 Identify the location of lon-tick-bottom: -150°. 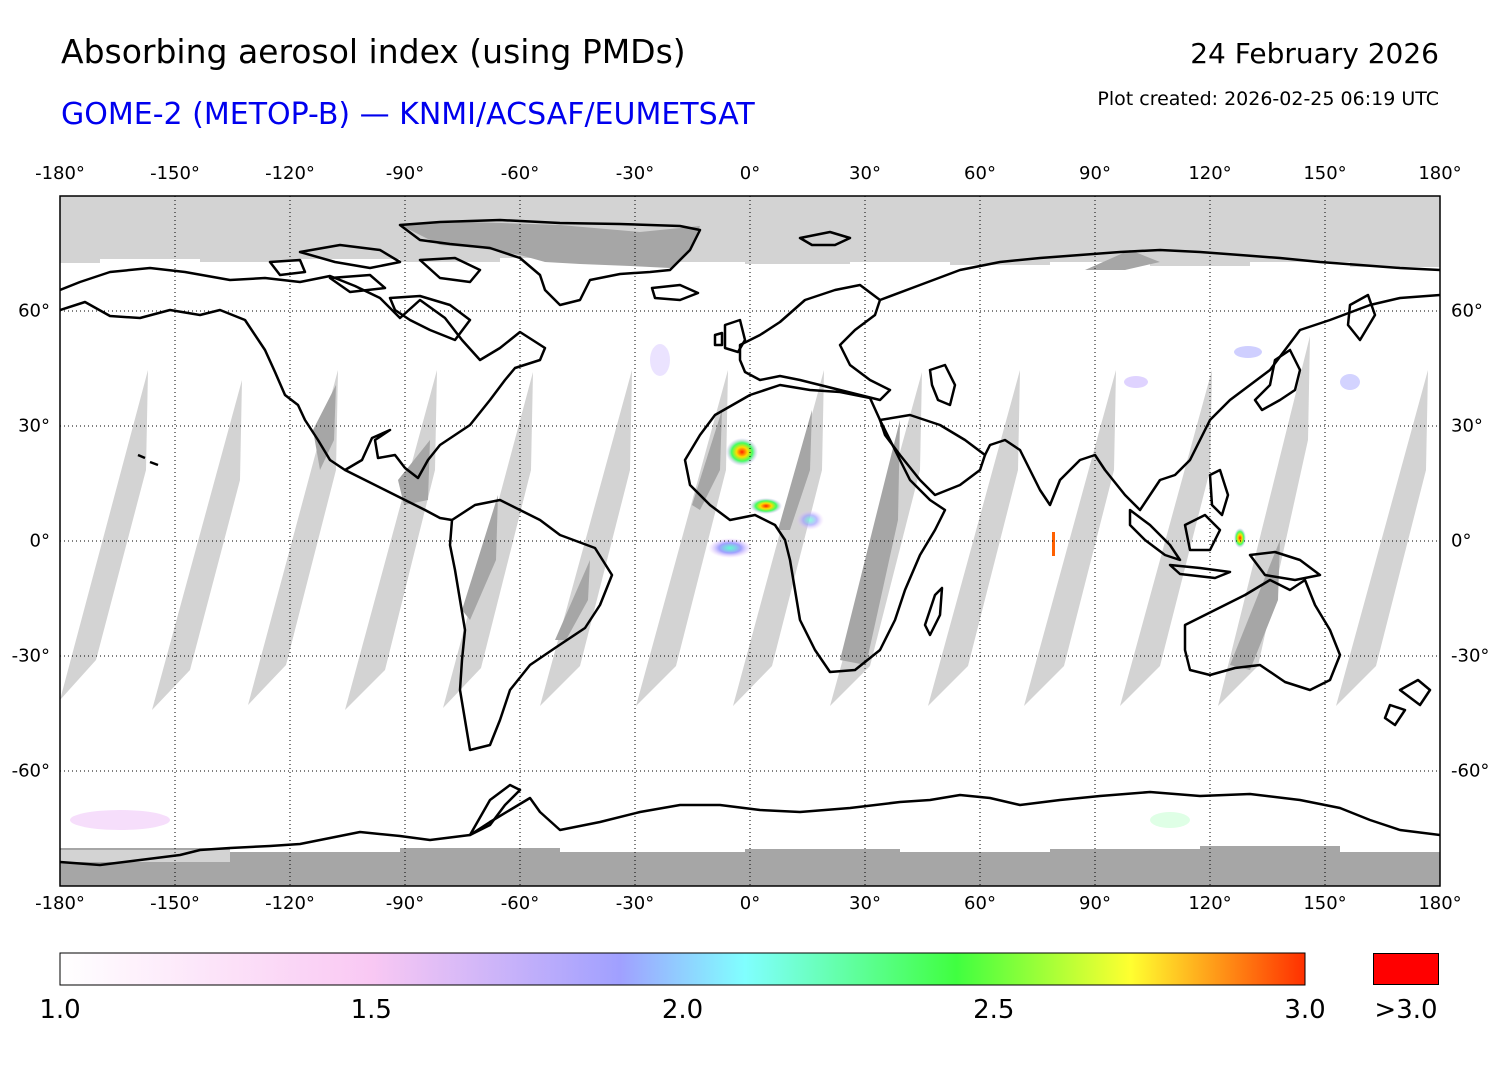
(175, 903).